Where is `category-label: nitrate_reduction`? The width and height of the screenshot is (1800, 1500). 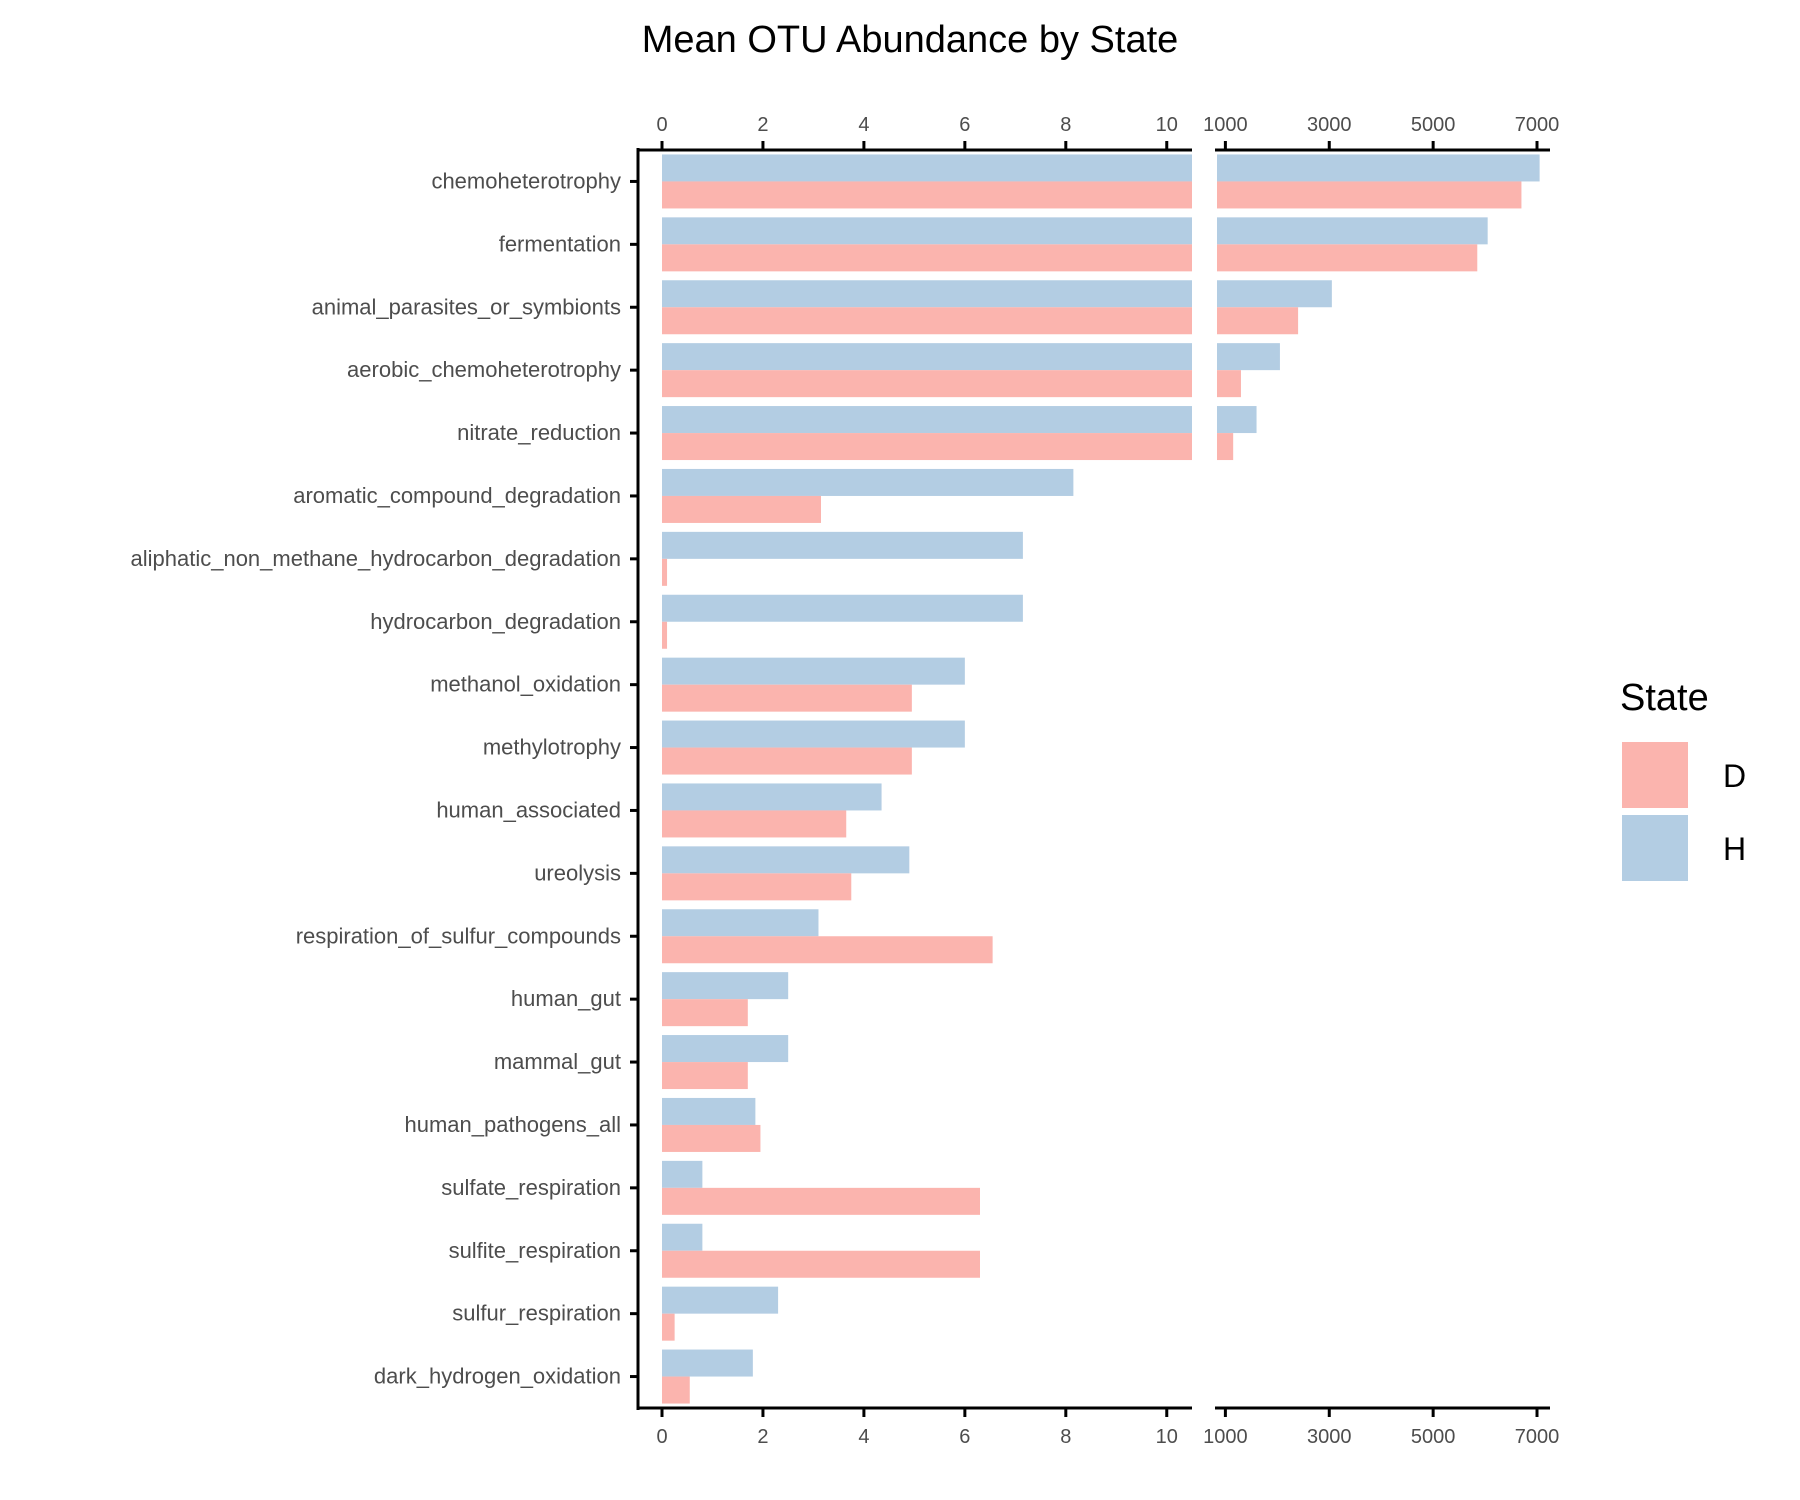
category-label: nitrate_reduction is located at coordinates (539, 432).